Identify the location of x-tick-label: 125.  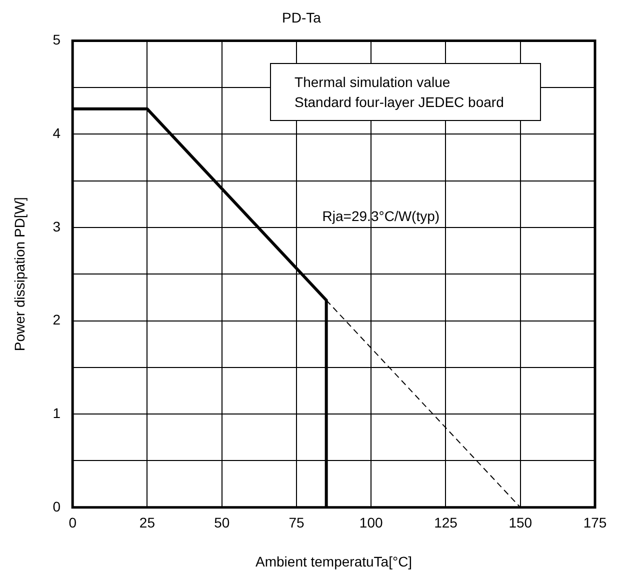
(446, 522).